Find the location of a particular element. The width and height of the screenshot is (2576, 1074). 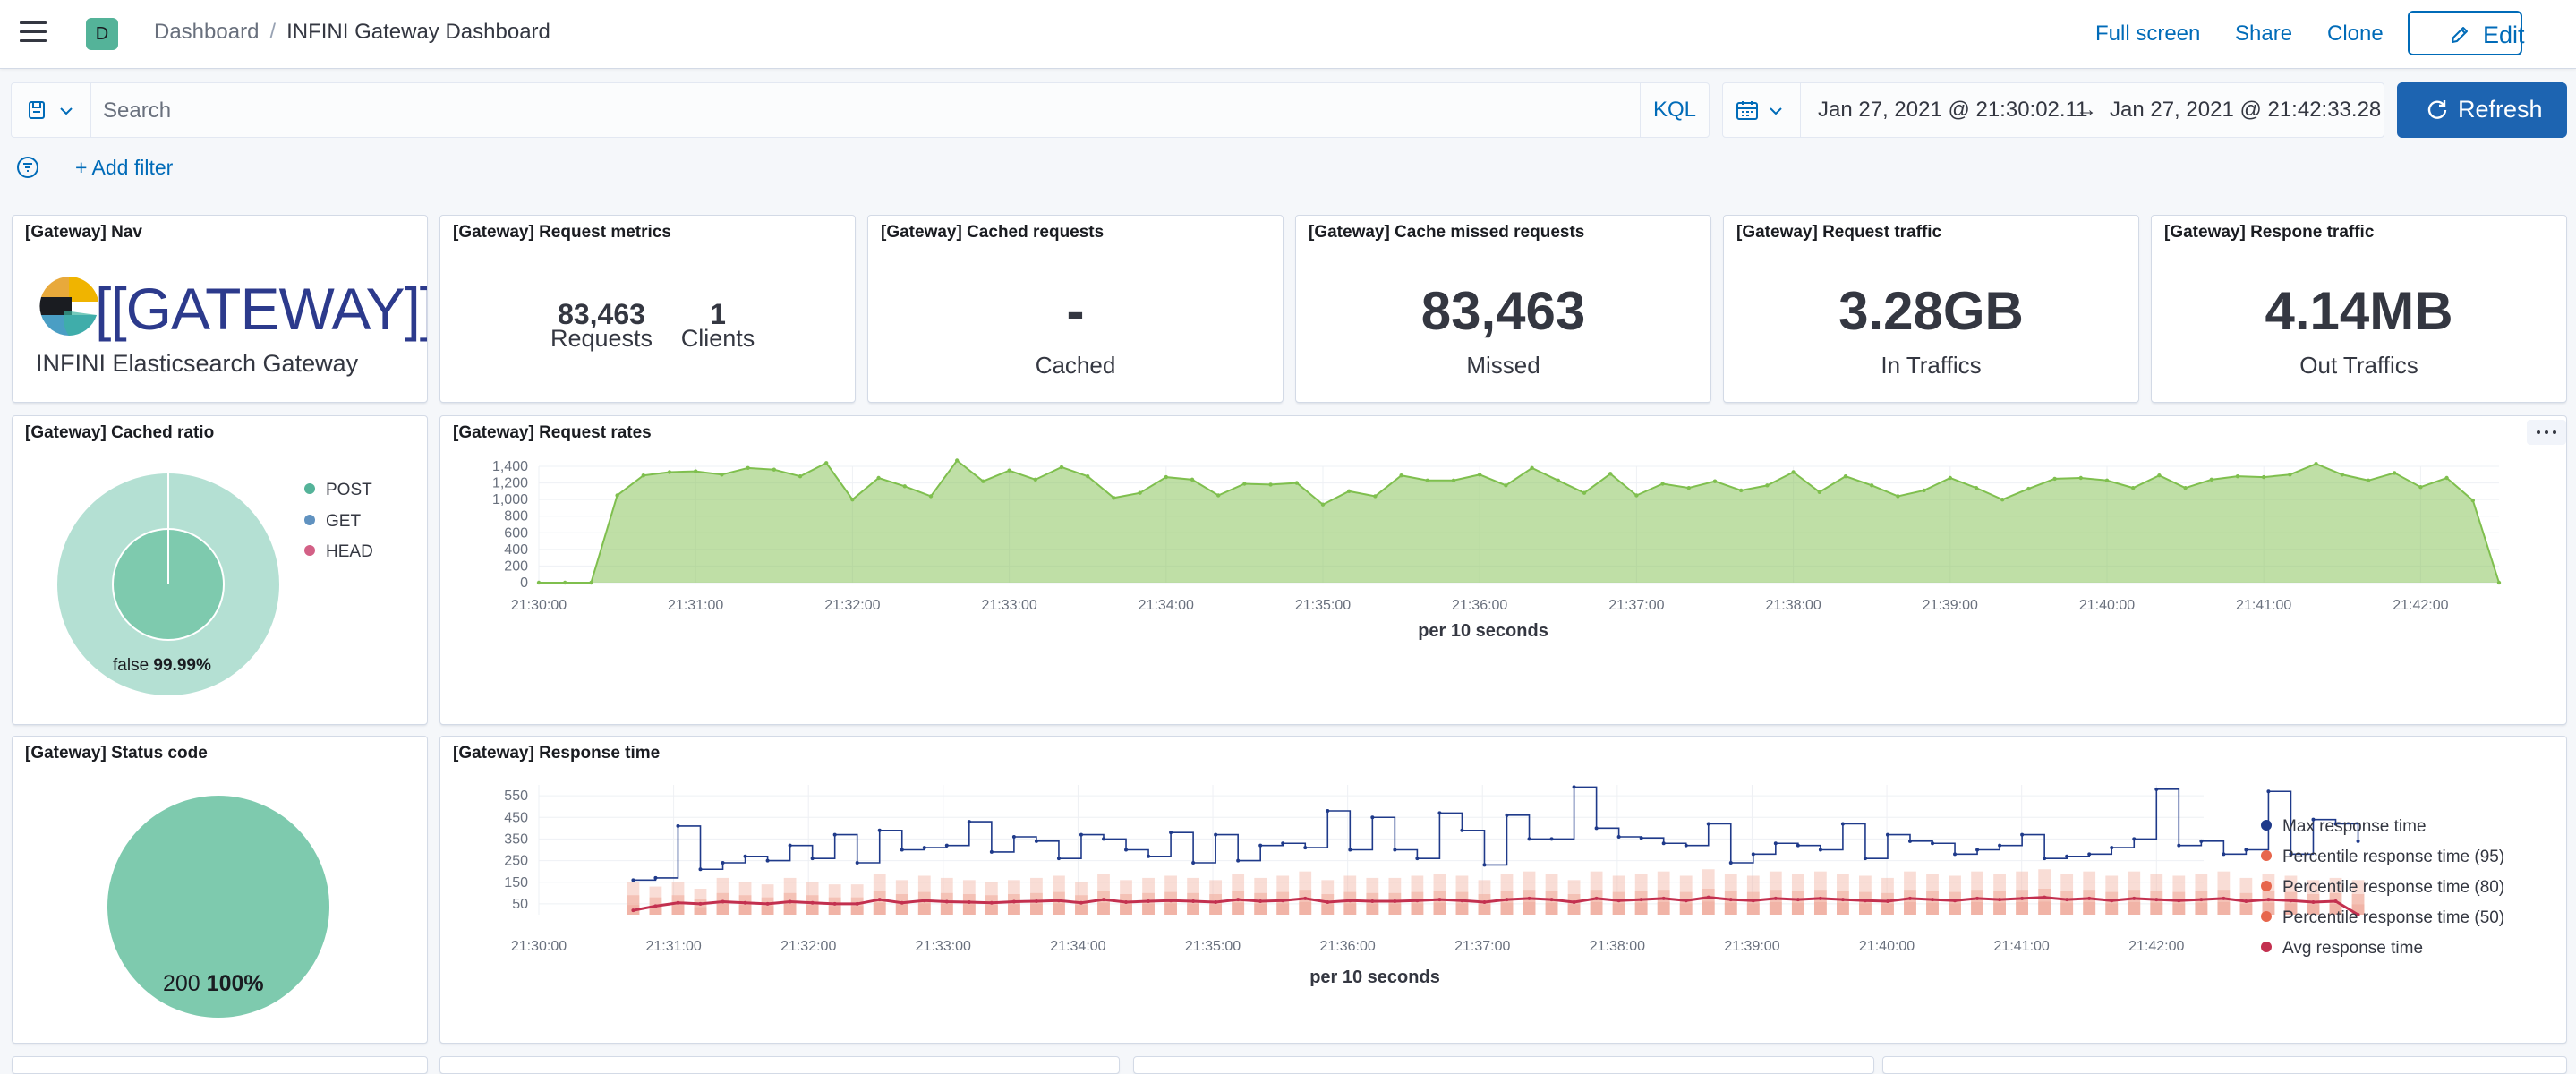

panel-title: [Gateway] Request traffic is located at coordinates (1839, 232).